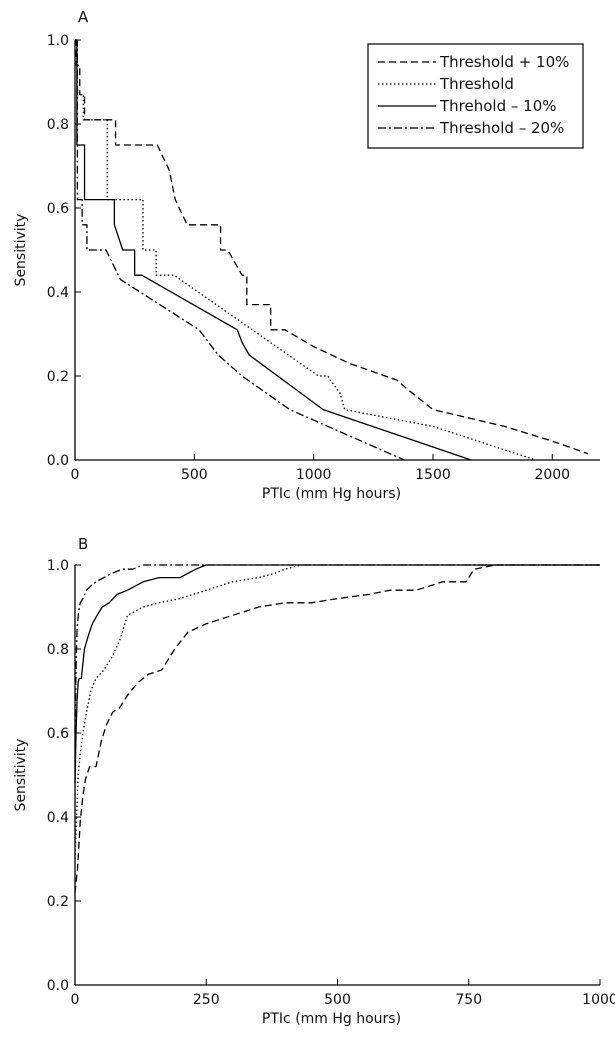 Image resolution: width=615 pixels, height=1040 pixels. Describe the element at coordinates (83, 544) in the screenshot. I see `panel-b-label: B` at that location.